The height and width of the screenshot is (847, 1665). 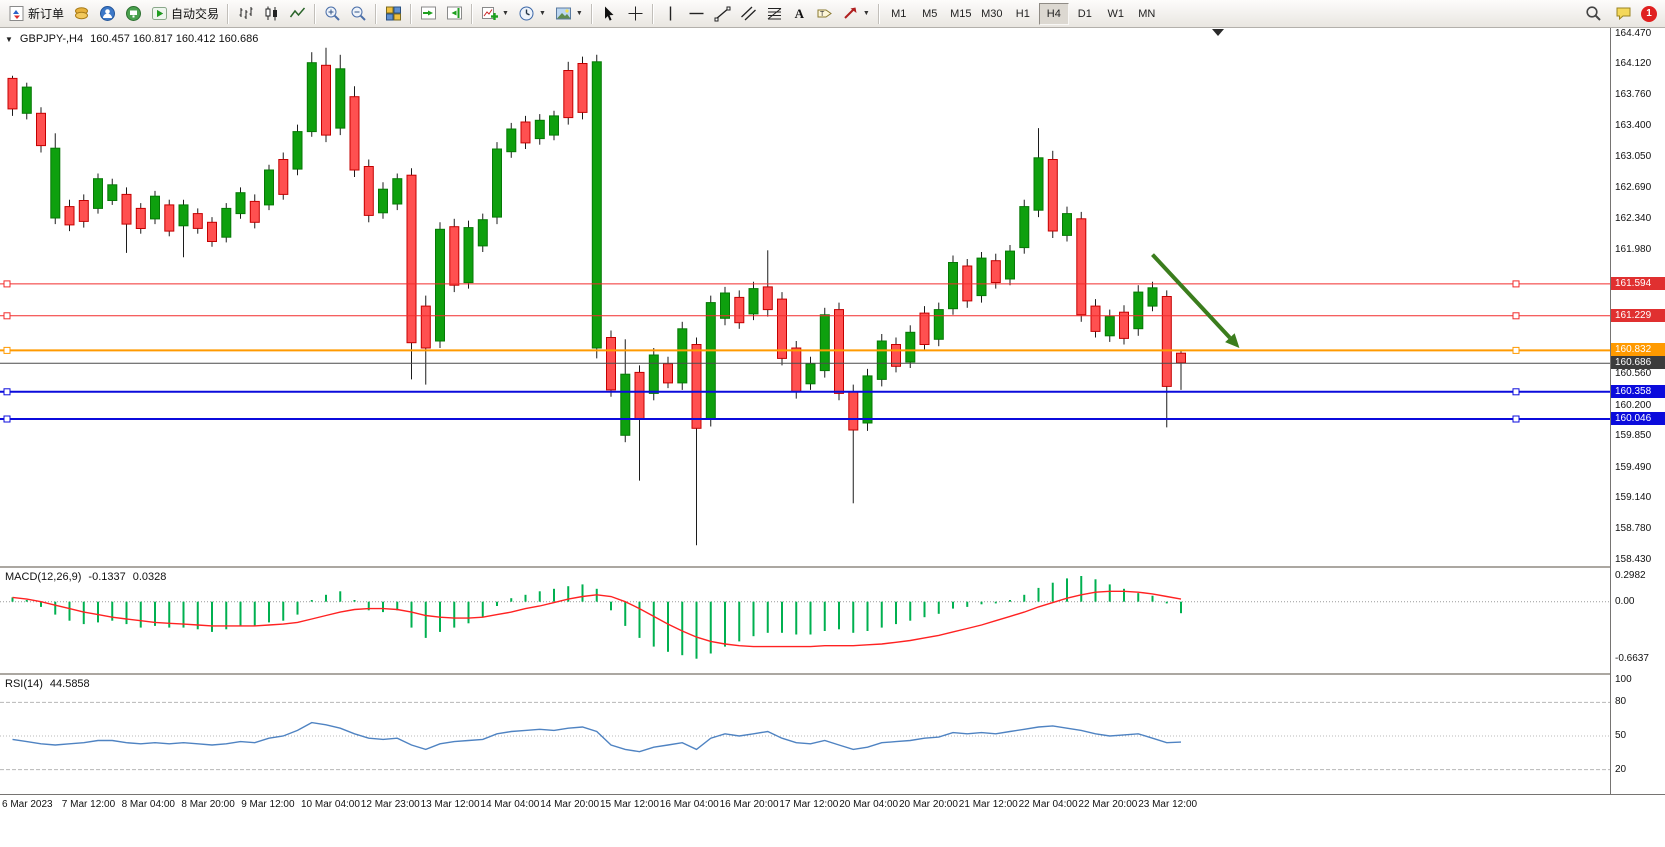 I want to click on price-axis-label: 163.760, so click(x=1633, y=94).